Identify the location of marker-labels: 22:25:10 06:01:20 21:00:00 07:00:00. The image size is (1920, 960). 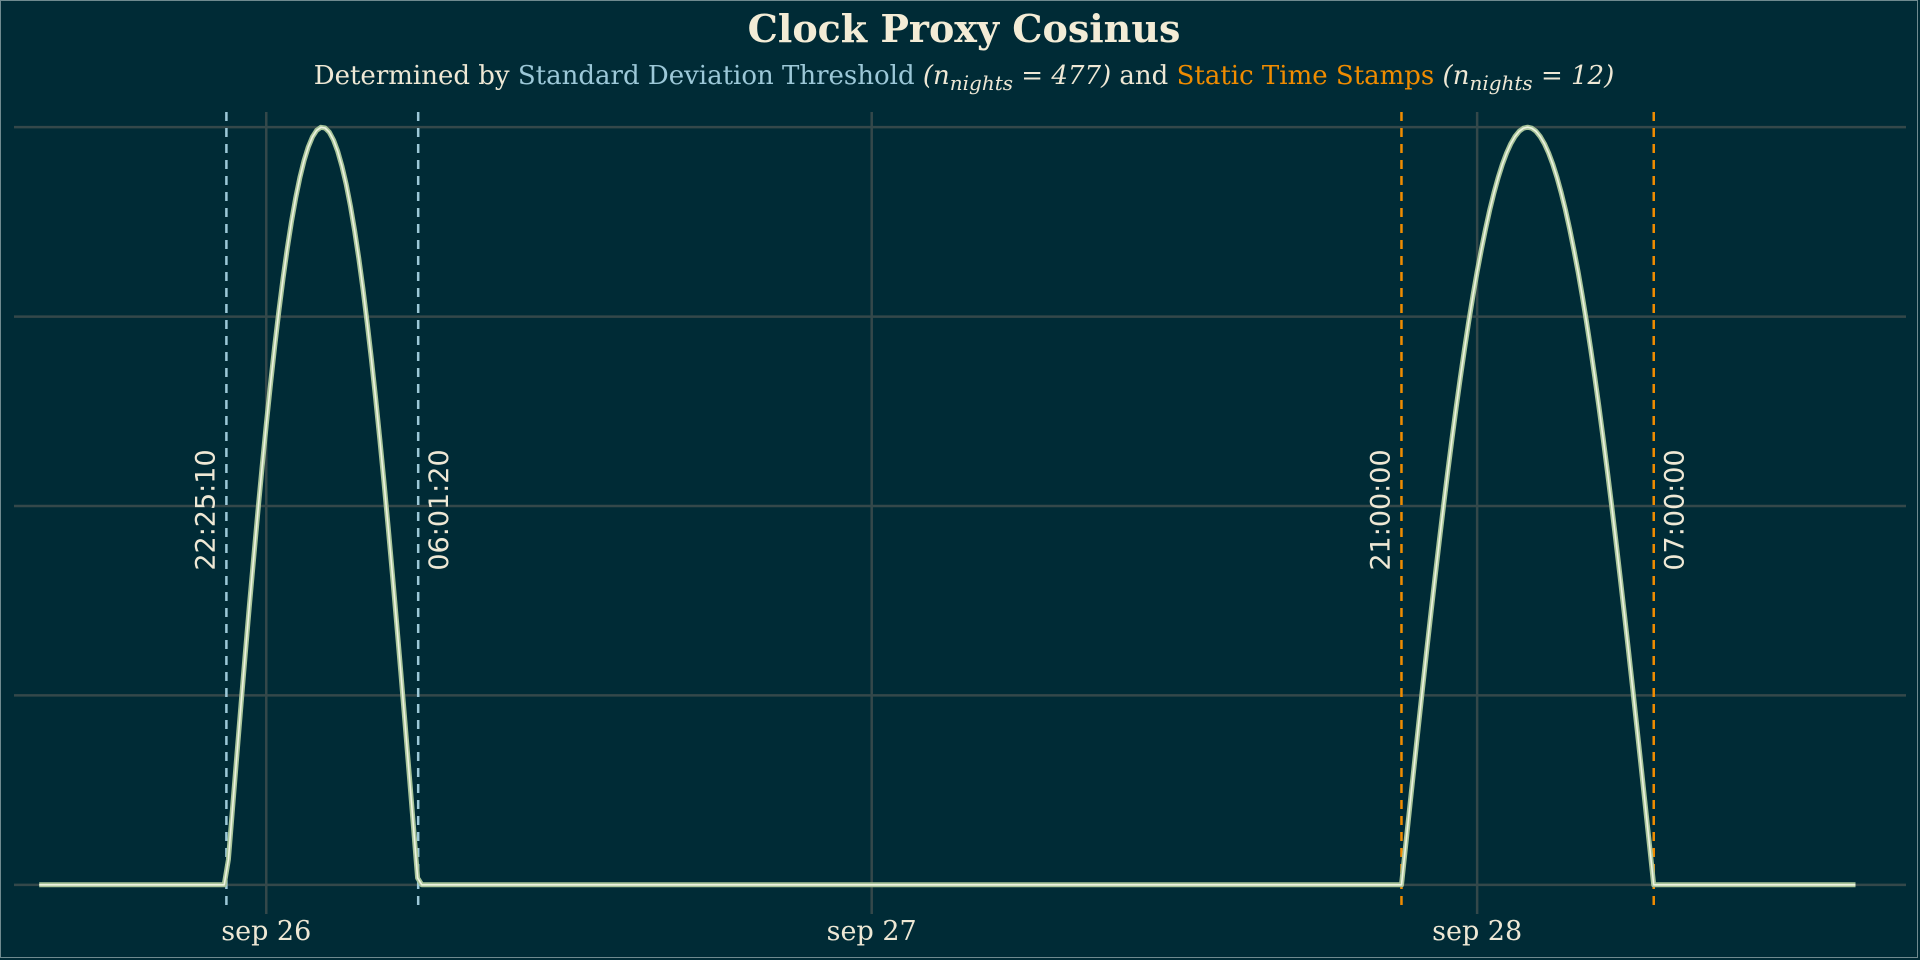
(940, 509).